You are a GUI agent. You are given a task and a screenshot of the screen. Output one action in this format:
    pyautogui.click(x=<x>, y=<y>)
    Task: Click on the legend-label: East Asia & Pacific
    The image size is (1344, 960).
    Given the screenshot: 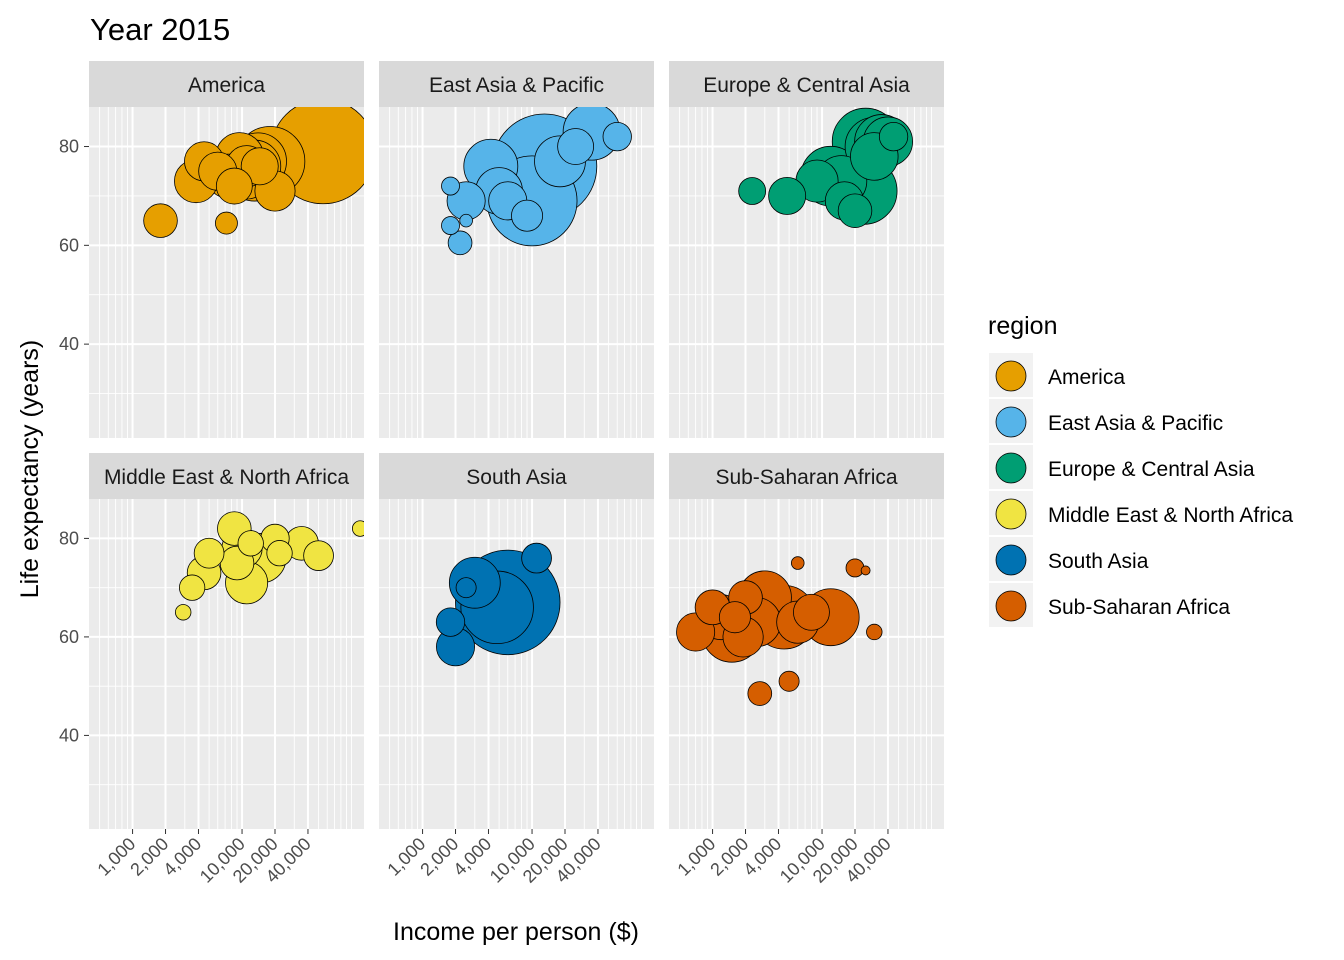 What is the action you would take?
    pyautogui.click(x=1135, y=423)
    